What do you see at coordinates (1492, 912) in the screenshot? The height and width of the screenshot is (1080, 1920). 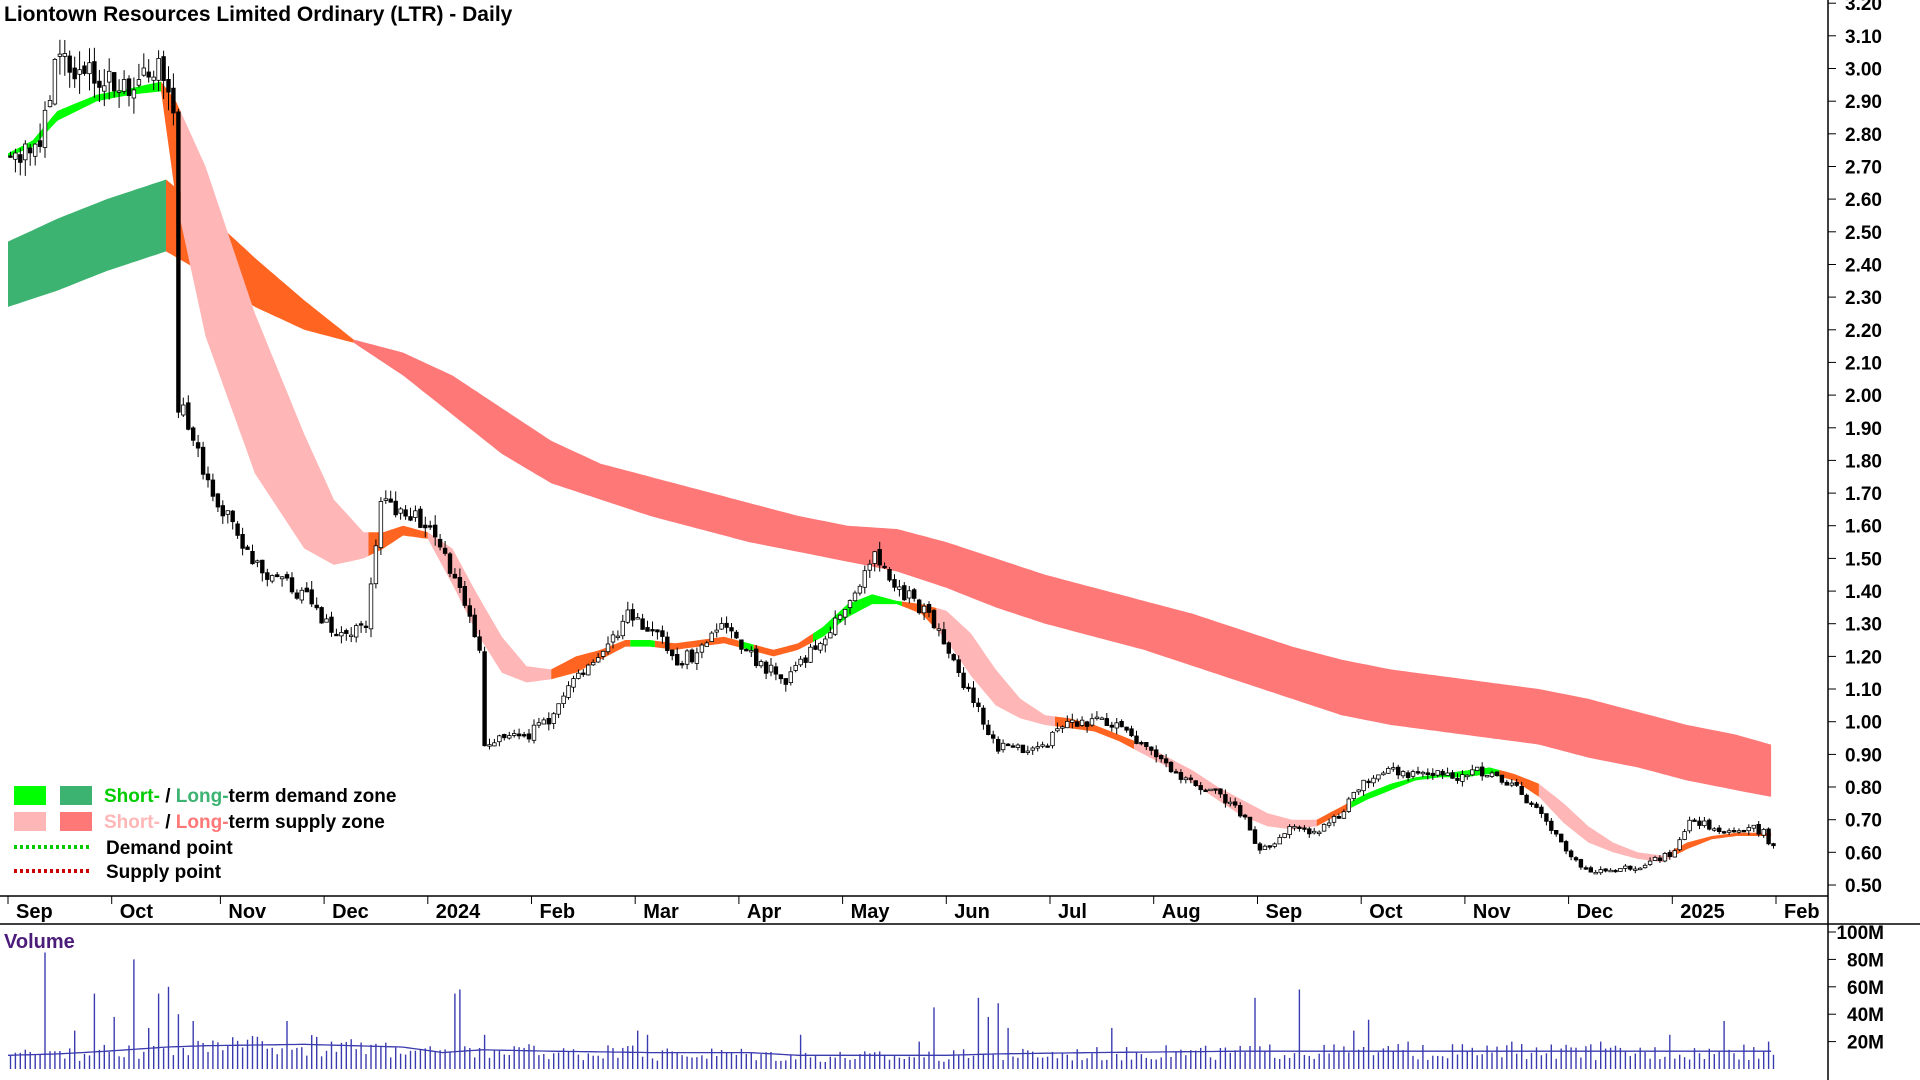 I see `time-tick-label: Nov` at bounding box center [1492, 912].